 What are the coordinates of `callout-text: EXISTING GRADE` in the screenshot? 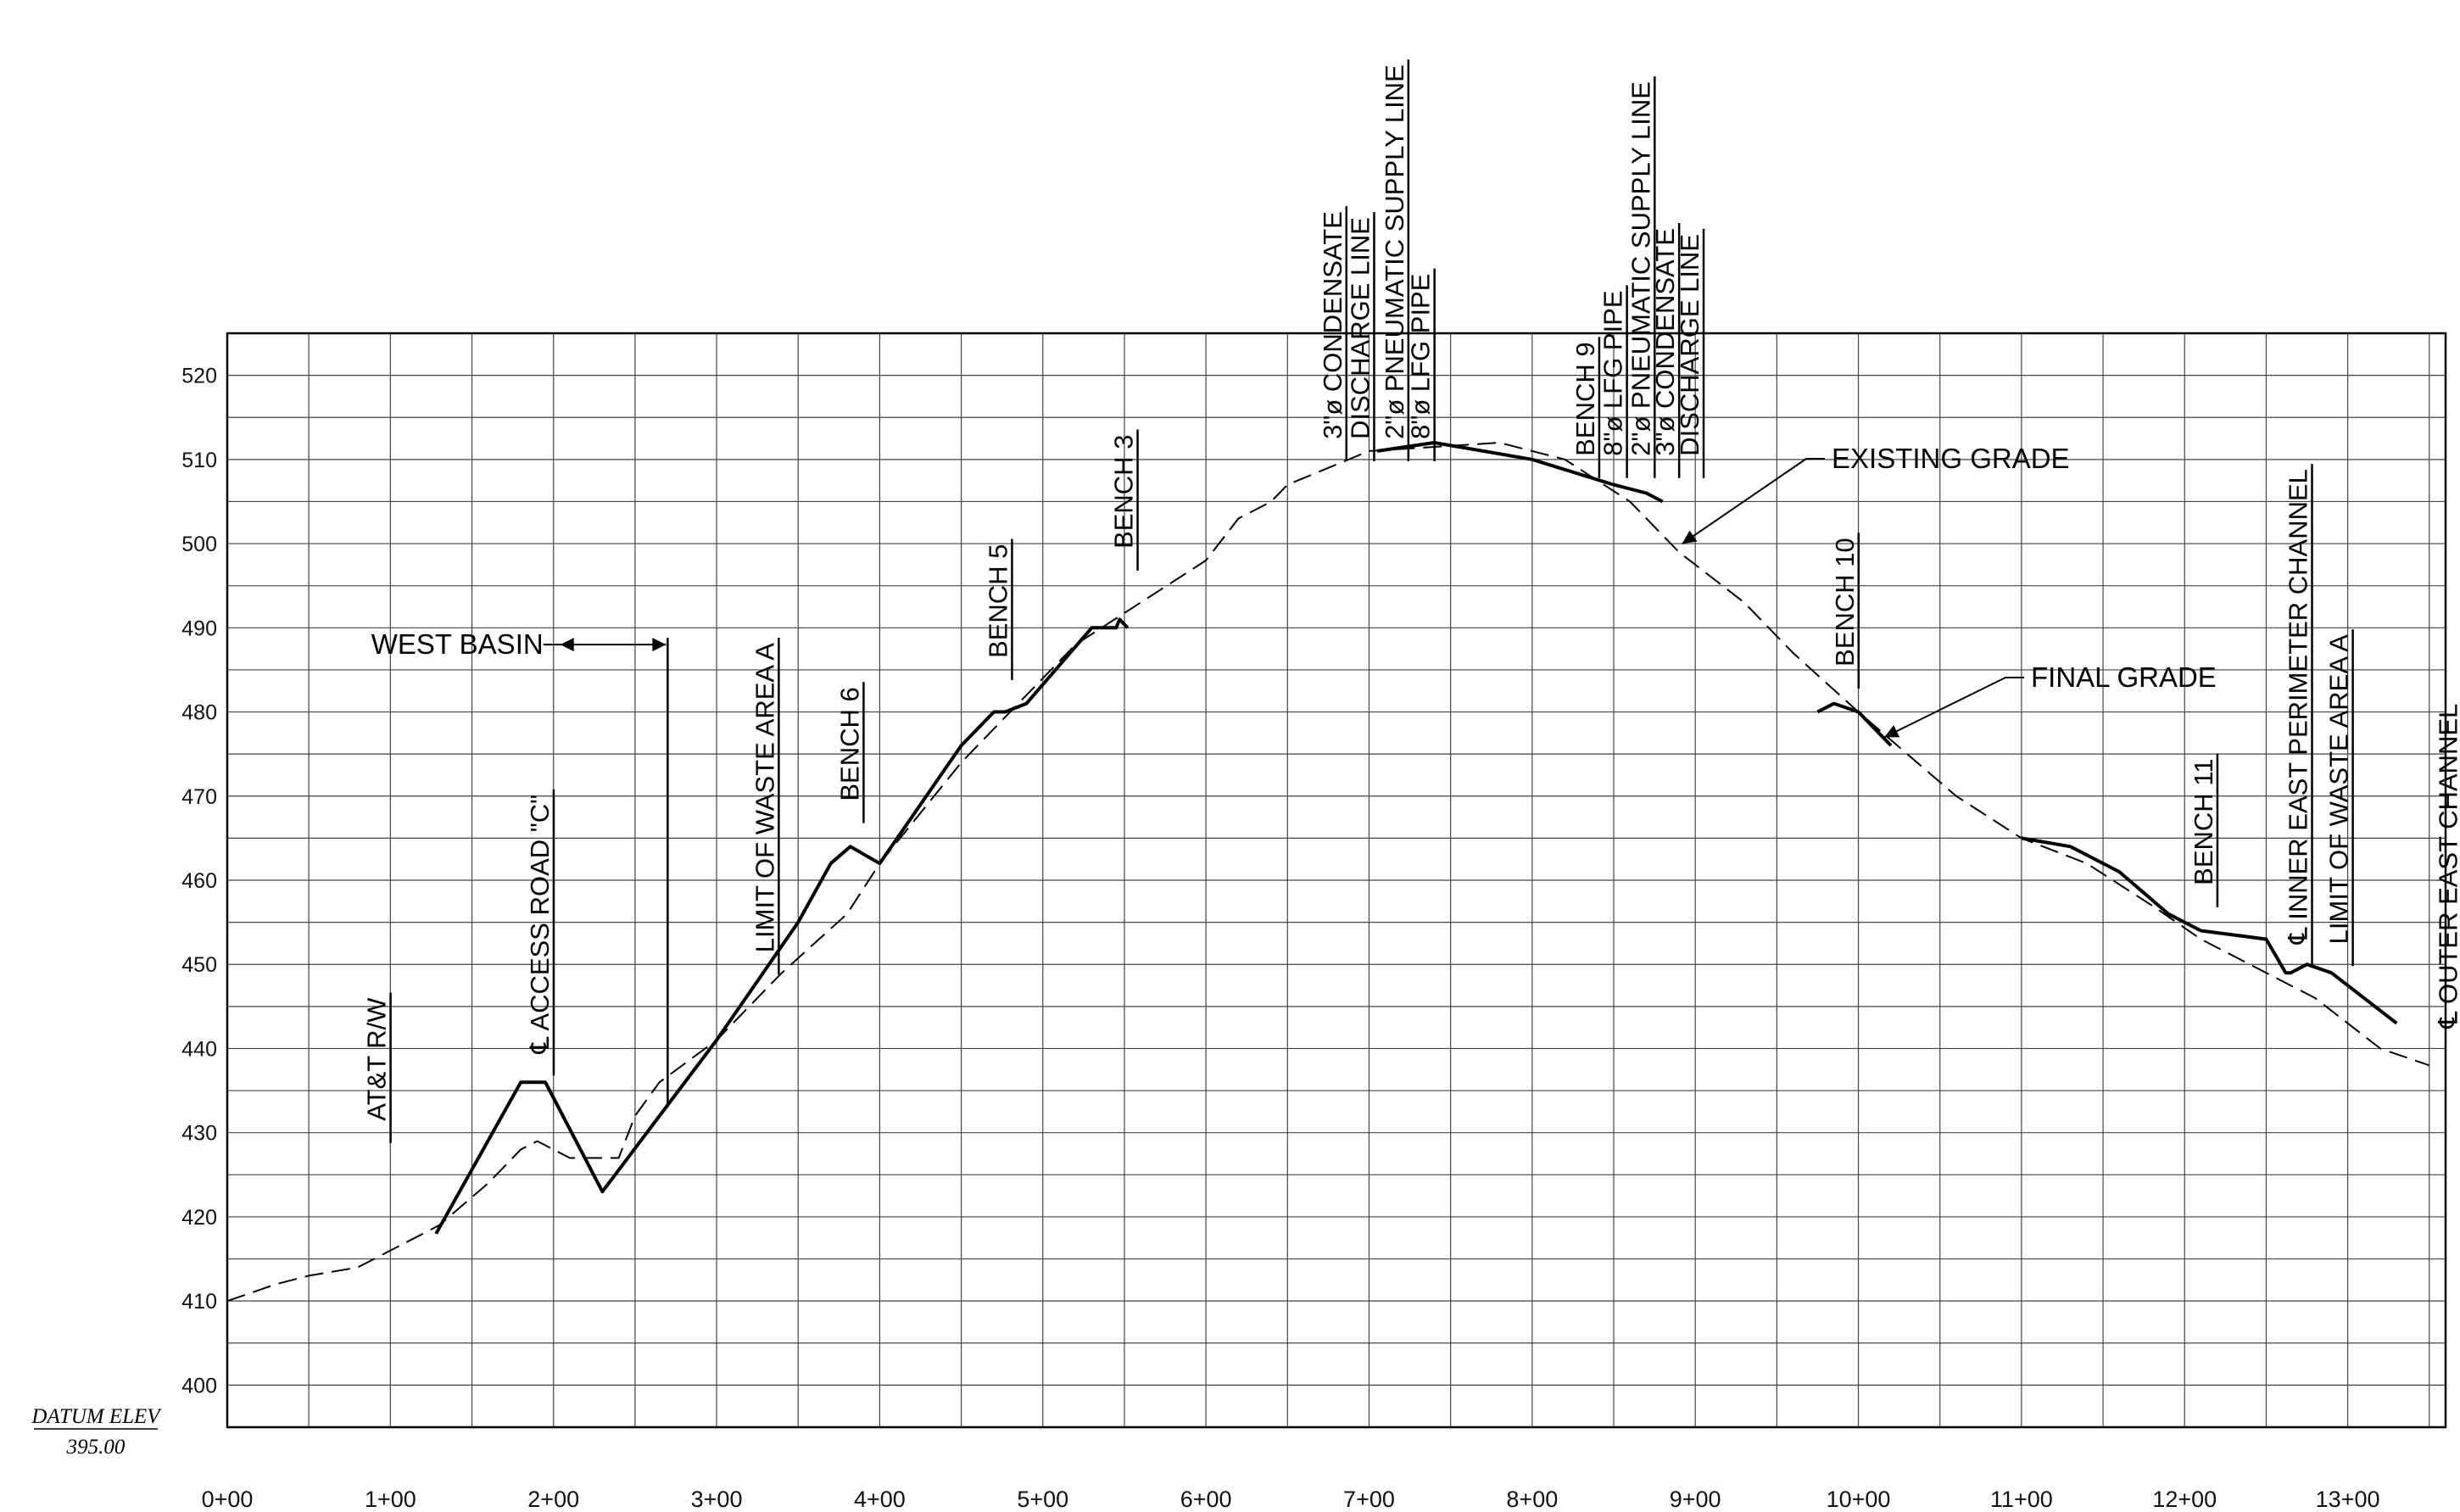 It's located at (1951, 458).